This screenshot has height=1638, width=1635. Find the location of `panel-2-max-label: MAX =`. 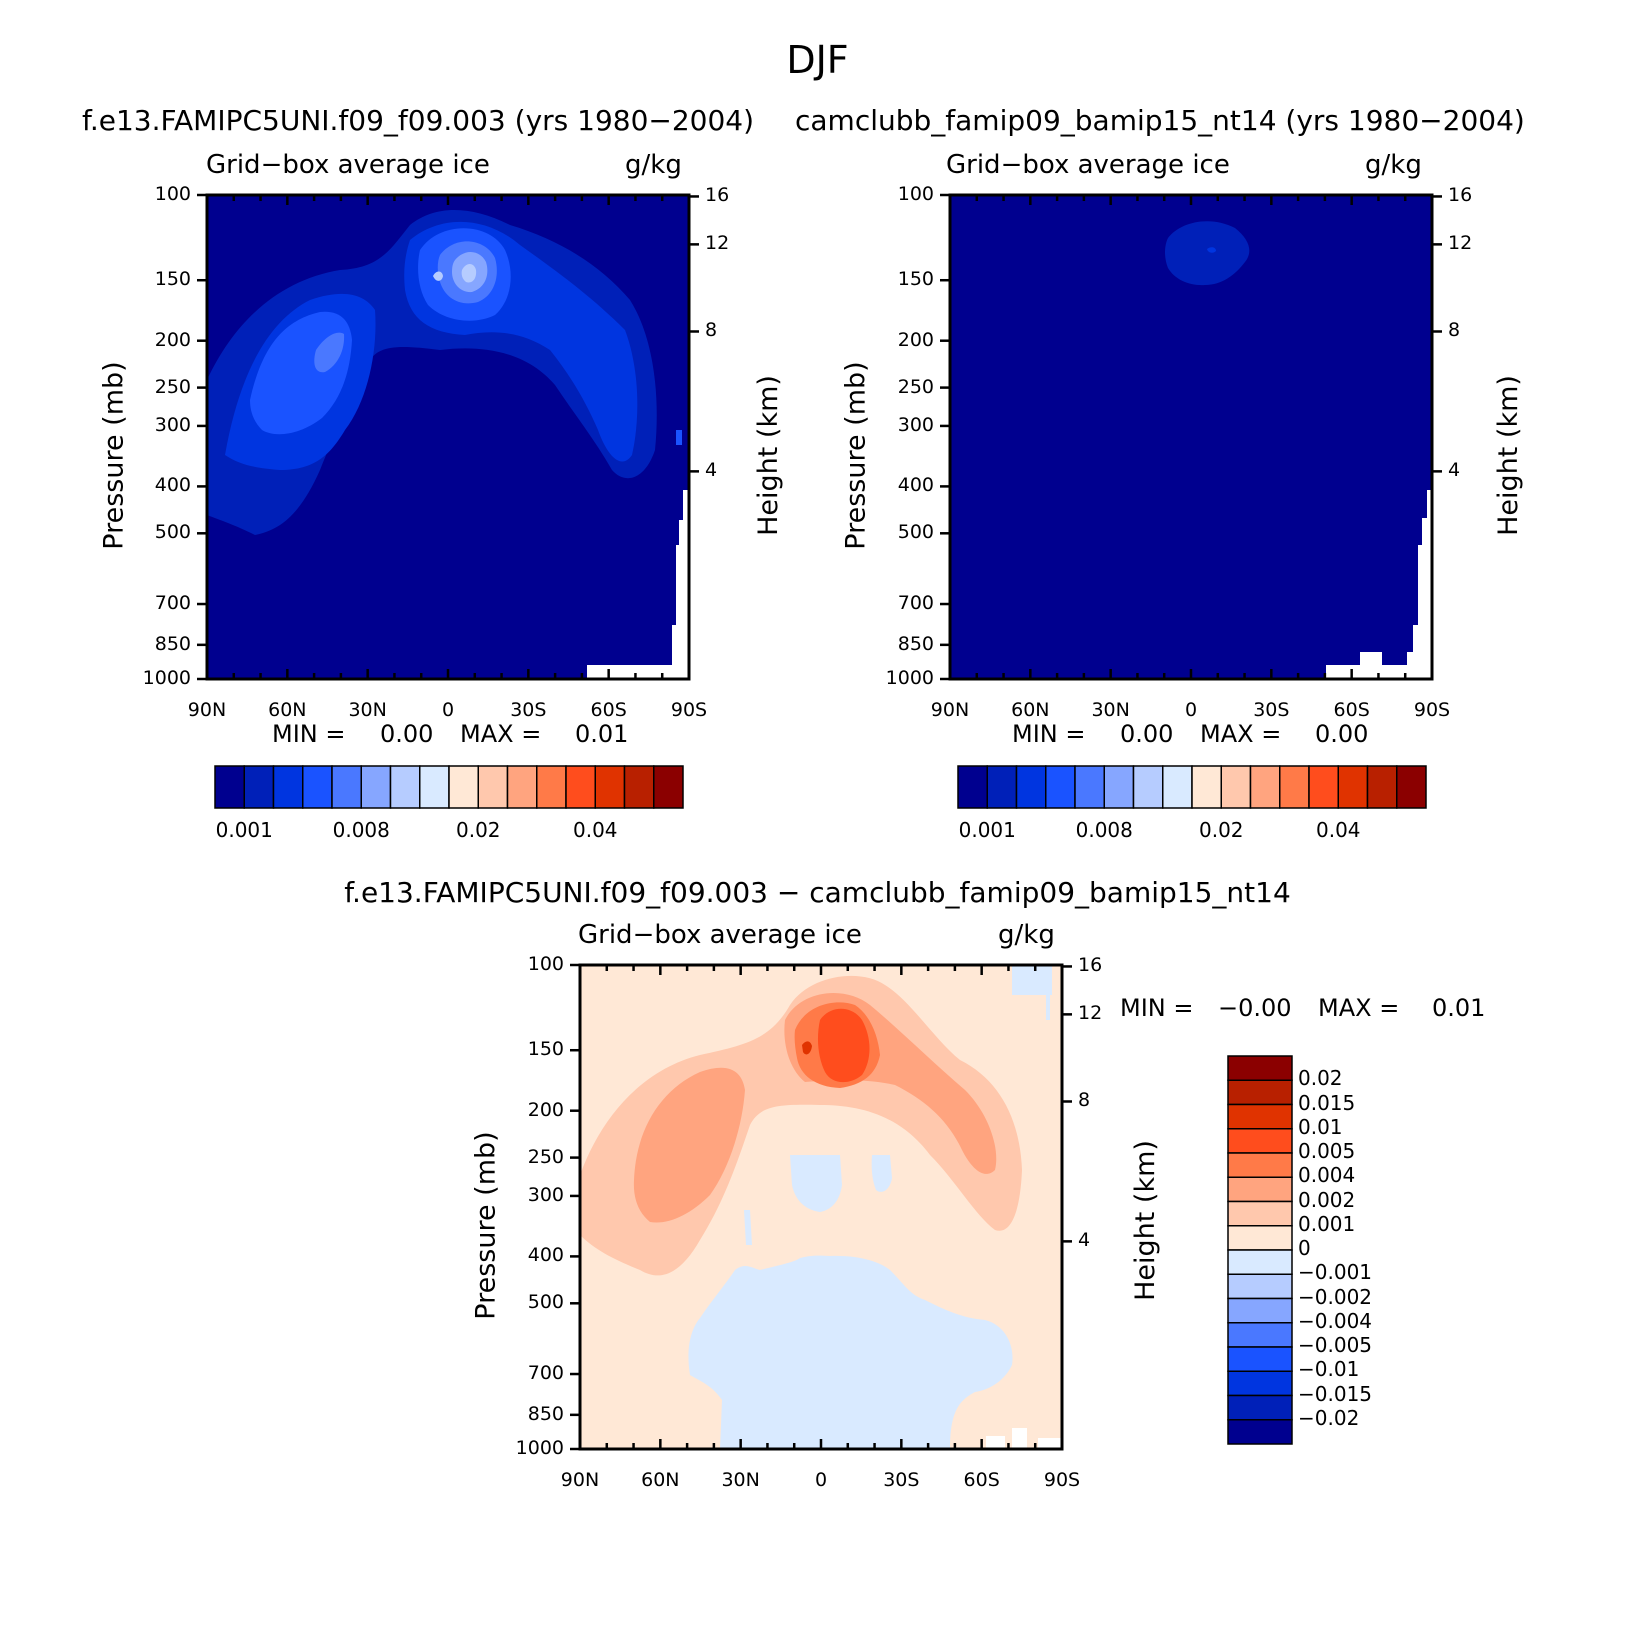

panel-2-max-label: MAX = is located at coordinates (1241, 734).